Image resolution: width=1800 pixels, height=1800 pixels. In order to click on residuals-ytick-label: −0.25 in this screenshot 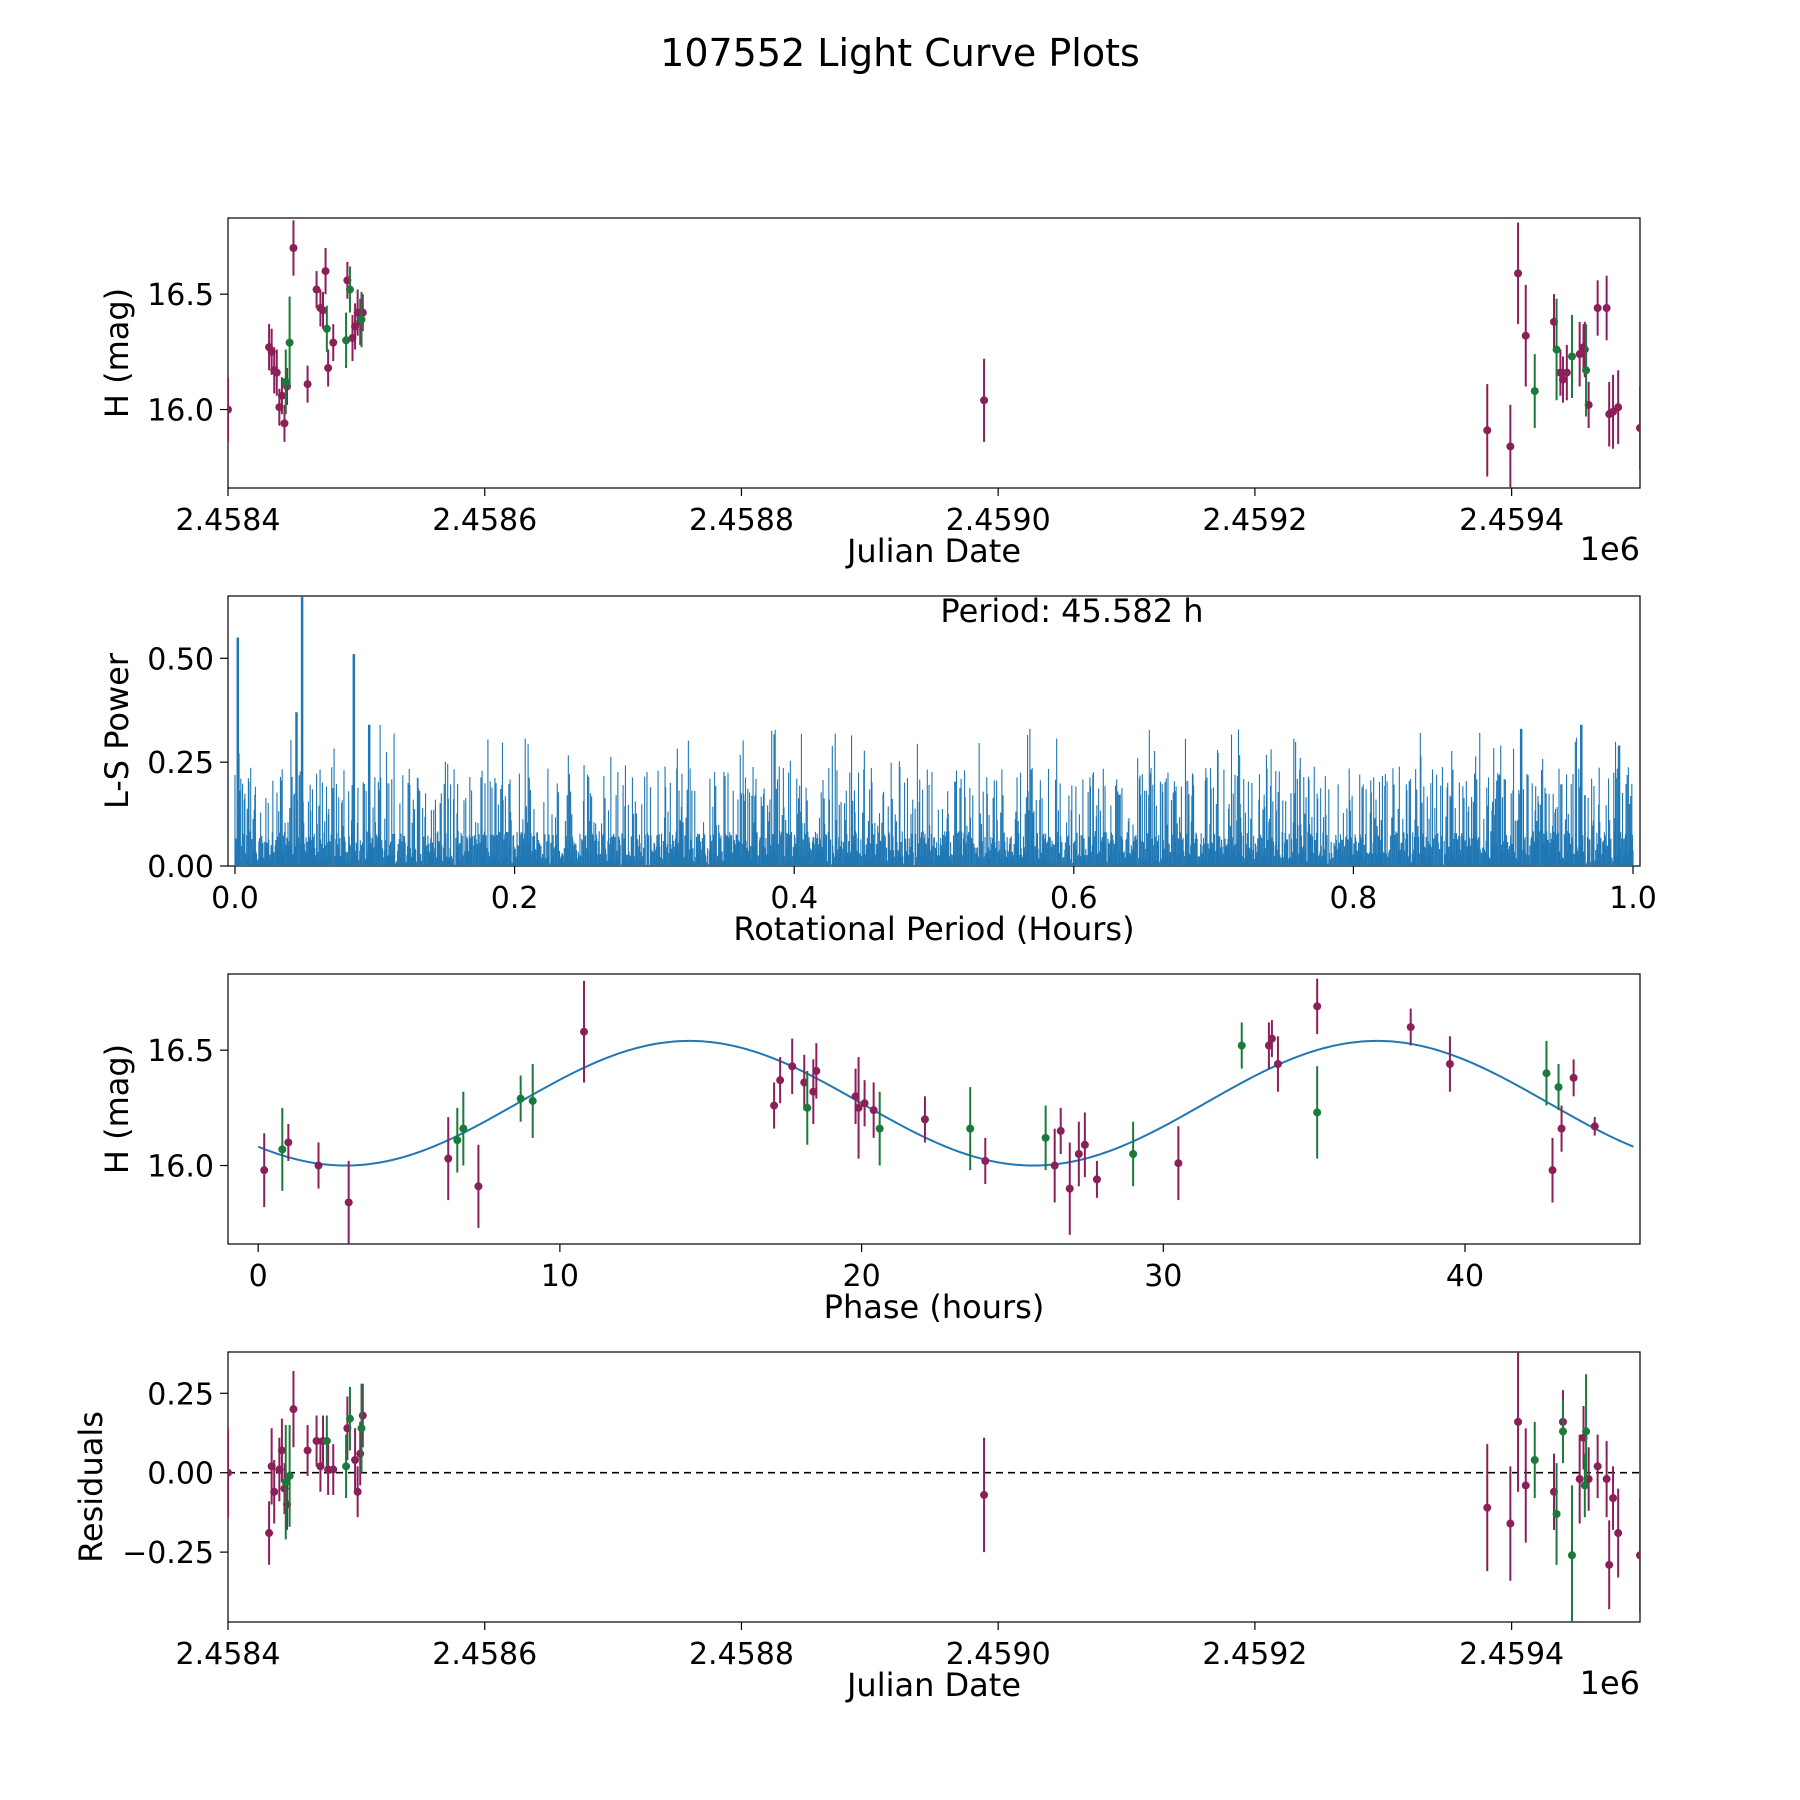, I will do `click(168, 1553)`.